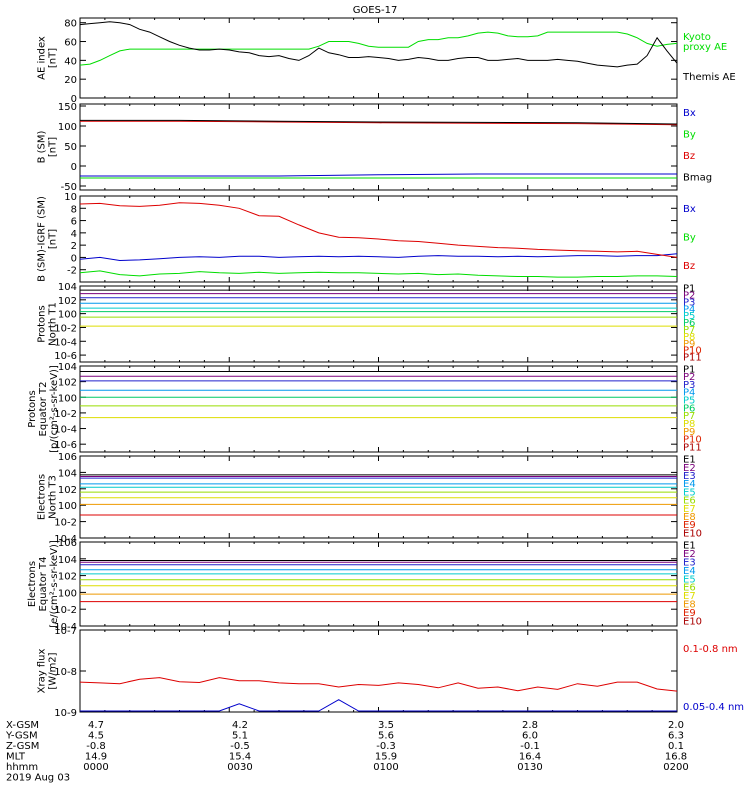 Image resolution: width=750 pixels, height=800 pixels. What do you see at coordinates (67, 287) in the screenshot?
I see `y-tick-label-pn: 104` at bounding box center [67, 287].